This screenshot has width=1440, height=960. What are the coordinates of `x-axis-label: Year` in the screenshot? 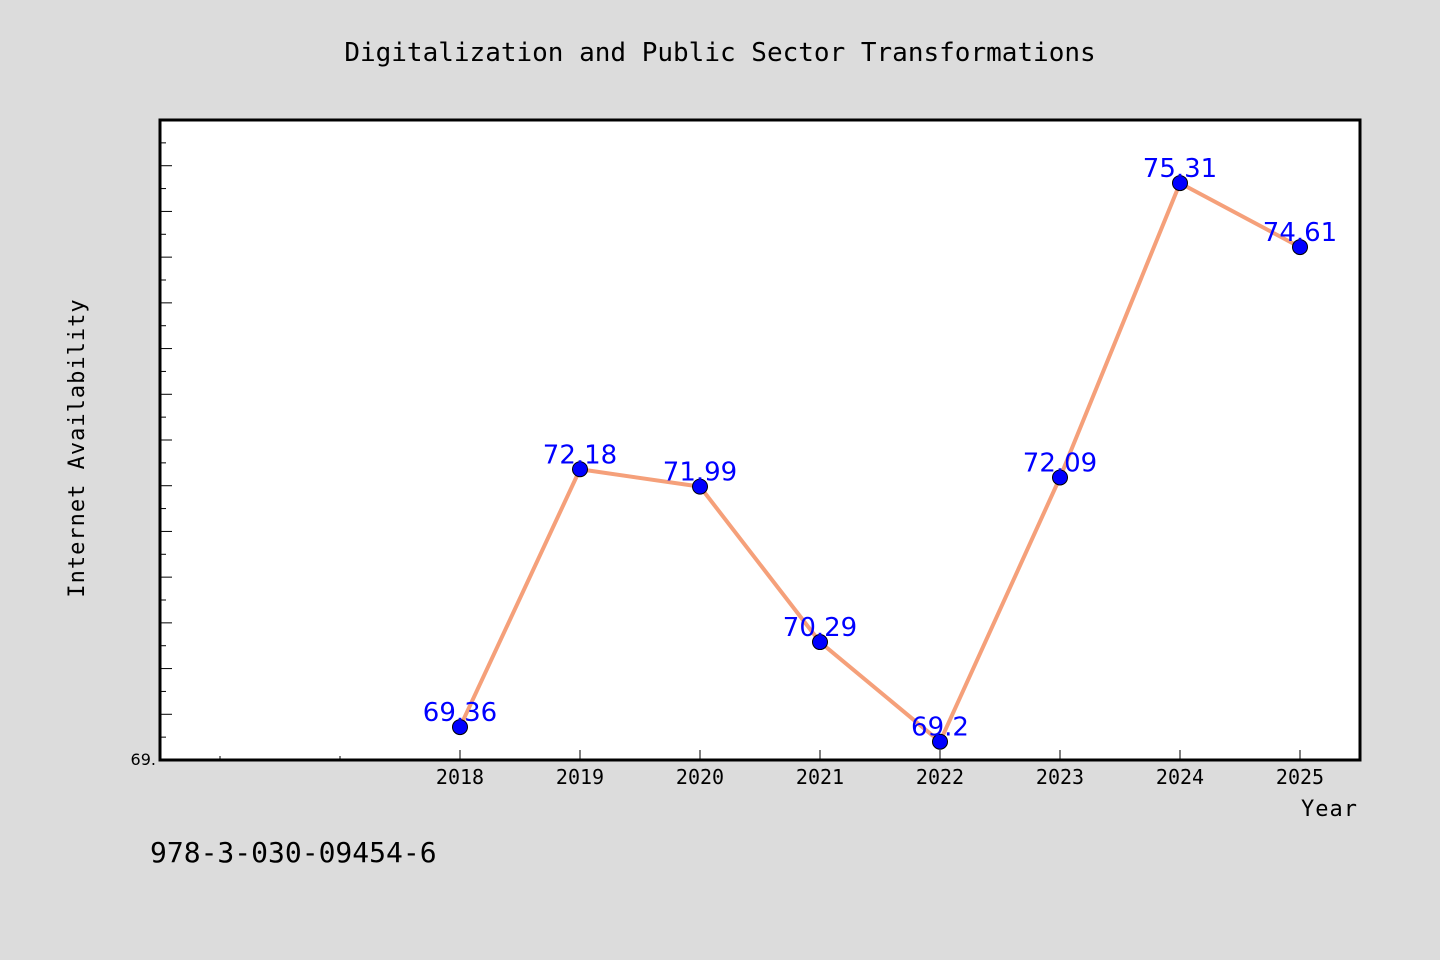 It's located at (1329, 809).